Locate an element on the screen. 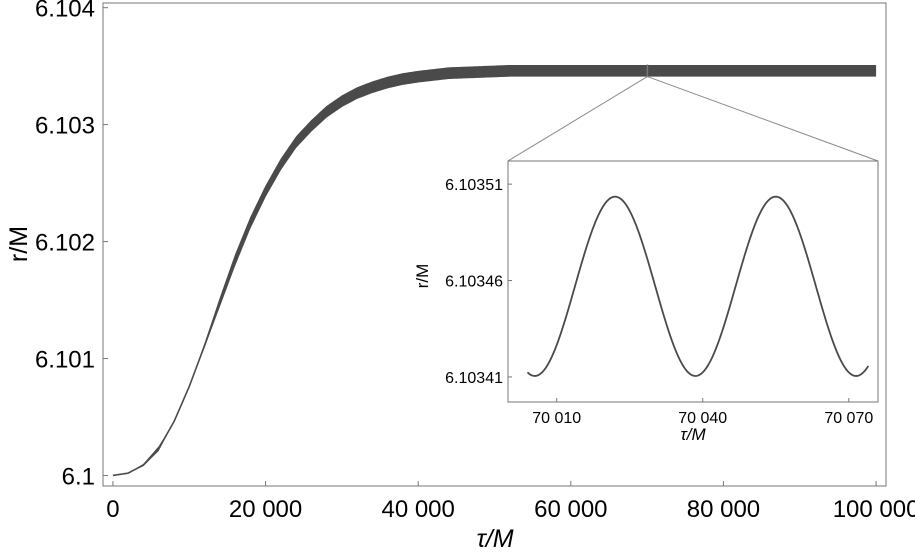 The height and width of the screenshot is (554, 915). main-x-tick-label: 0 is located at coordinates (112, 509).